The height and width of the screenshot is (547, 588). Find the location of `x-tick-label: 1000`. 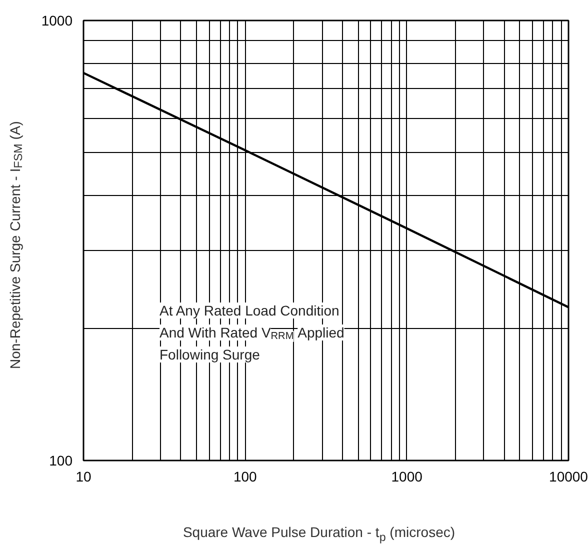

x-tick-label: 1000 is located at coordinates (407, 476).